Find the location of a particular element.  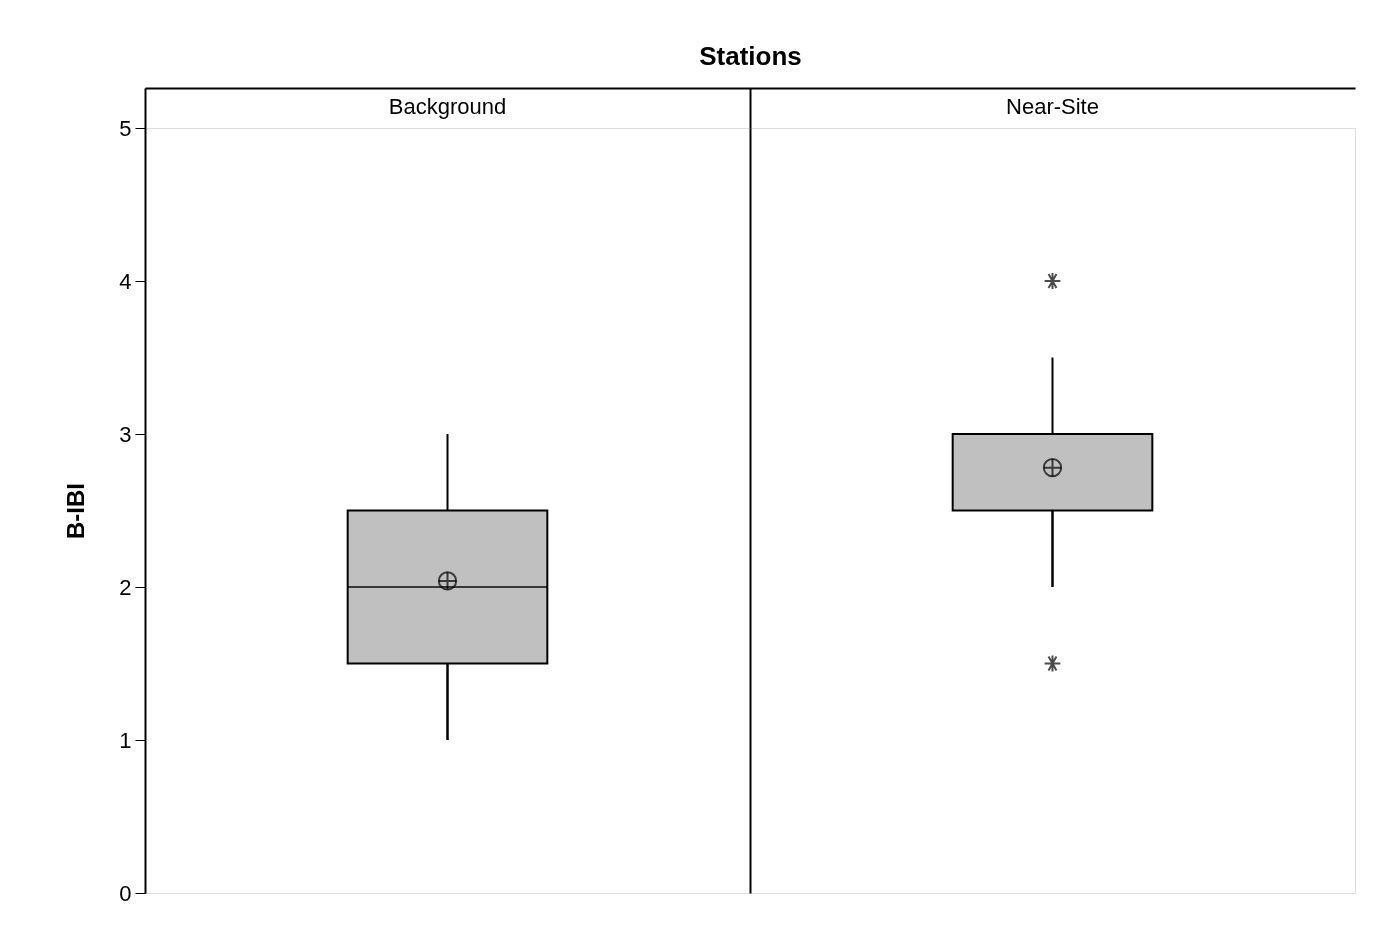

x-tick-label: Near-Site is located at coordinates (1052, 106).